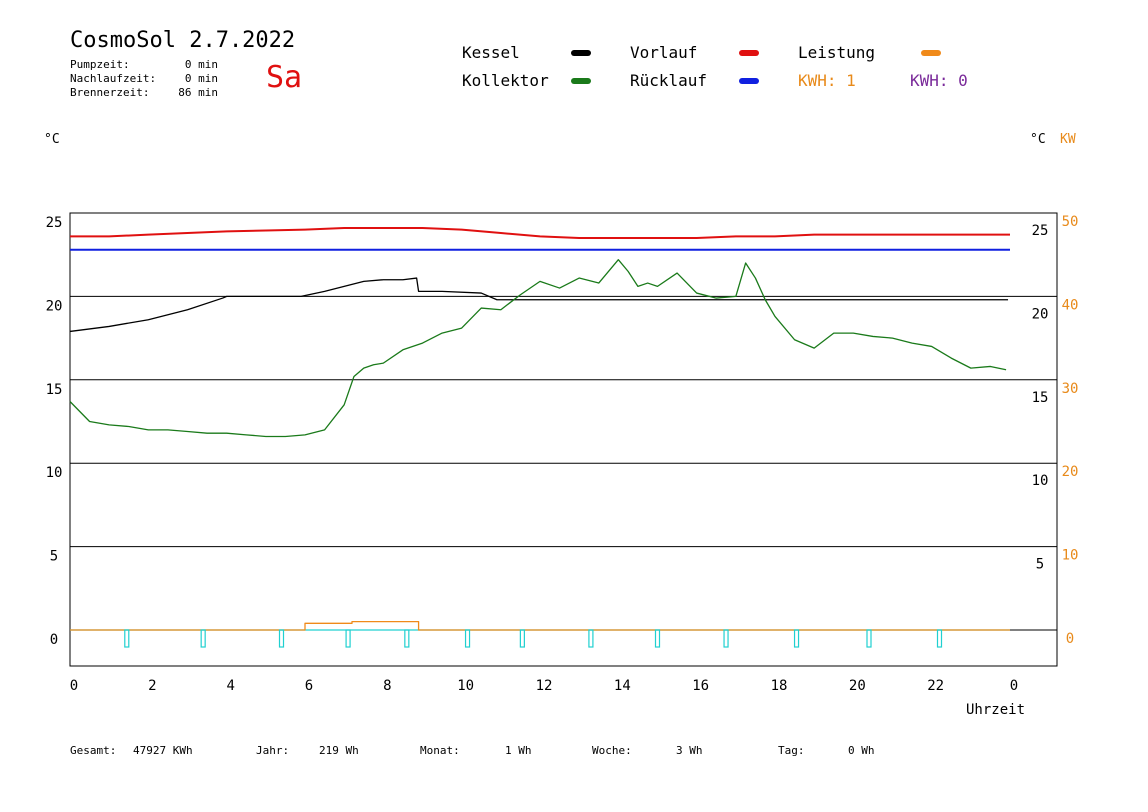 The height and width of the screenshot is (812, 1148). I want to click on y-tick-label-right-celsius: 15, so click(1040, 398).